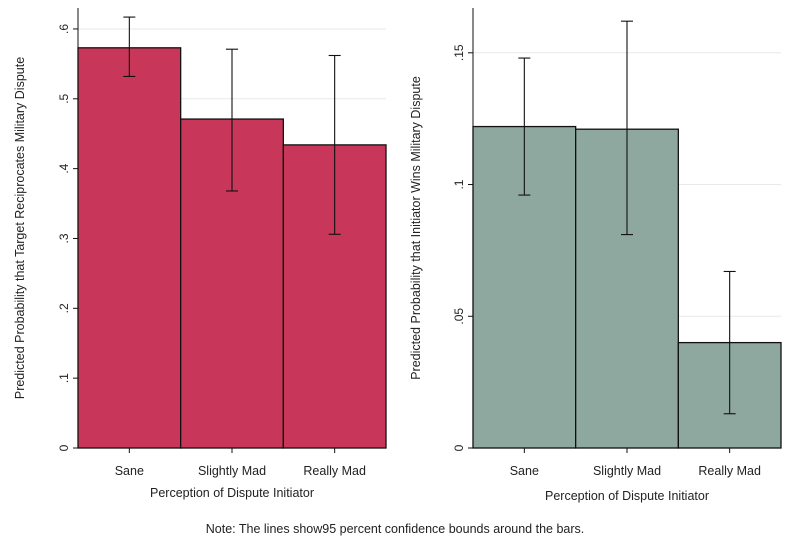 The height and width of the screenshot is (551, 790). Describe the element at coordinates (459, 316) in the screenshot. I see `y-tick-label: .05` at that location.